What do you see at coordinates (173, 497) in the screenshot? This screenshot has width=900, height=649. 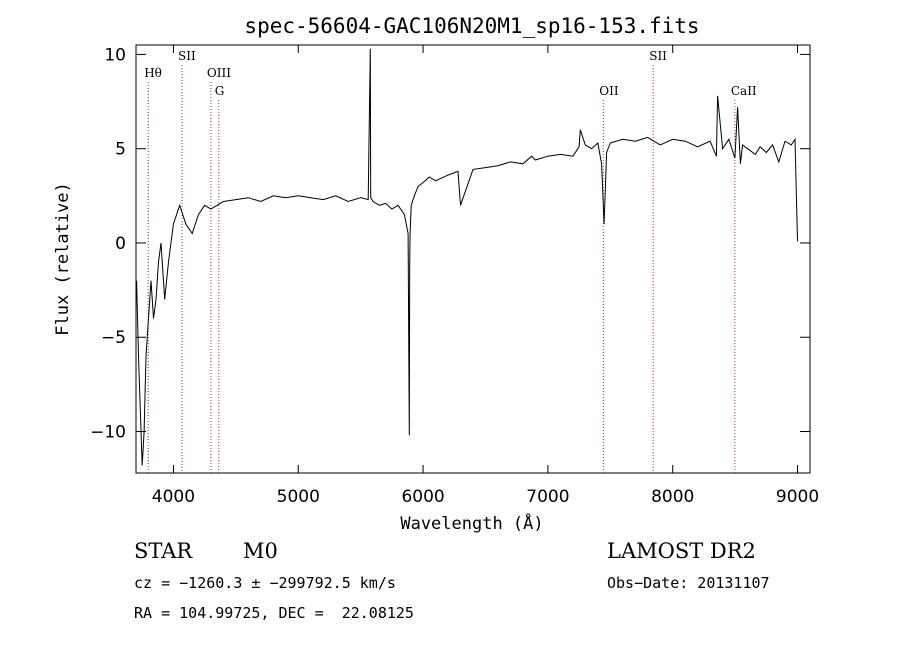 I see `x-tick-label: 4000` at bounding box center [173, 497].